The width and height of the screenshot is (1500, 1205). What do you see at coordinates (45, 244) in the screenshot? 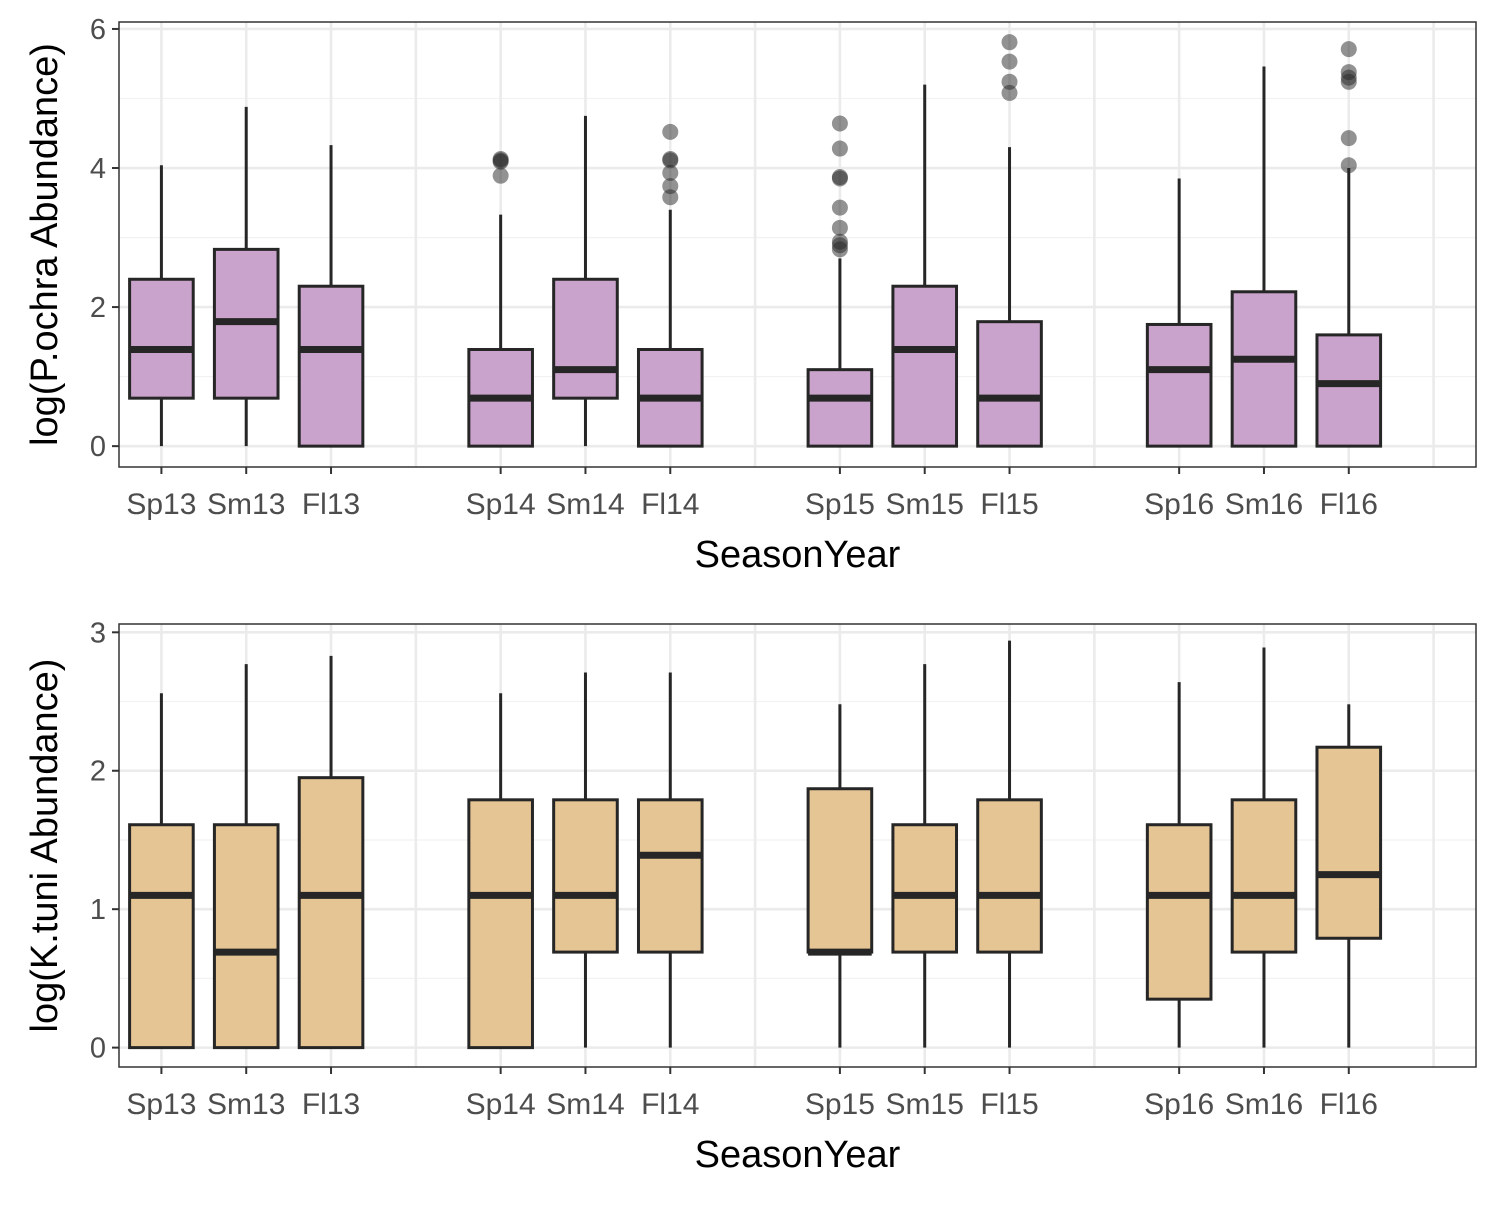
I see `y-axis-title: log(P.ochra Abundance)` at bounding box center [45, 244].